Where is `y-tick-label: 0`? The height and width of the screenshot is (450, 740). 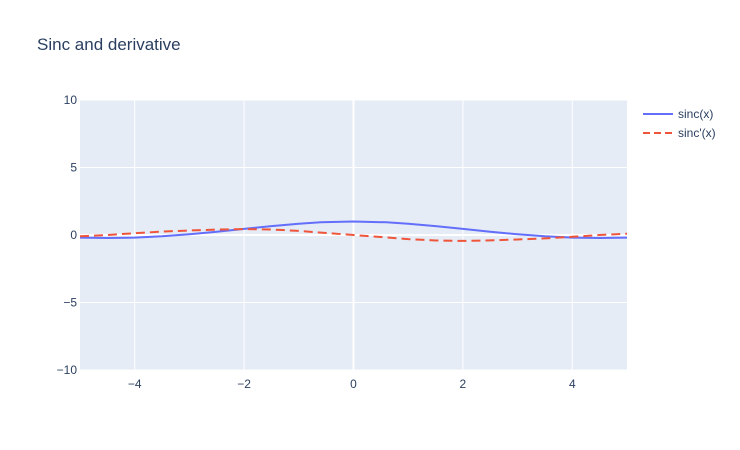 y-tick-label: 0 is located at coordinates (73, 235).